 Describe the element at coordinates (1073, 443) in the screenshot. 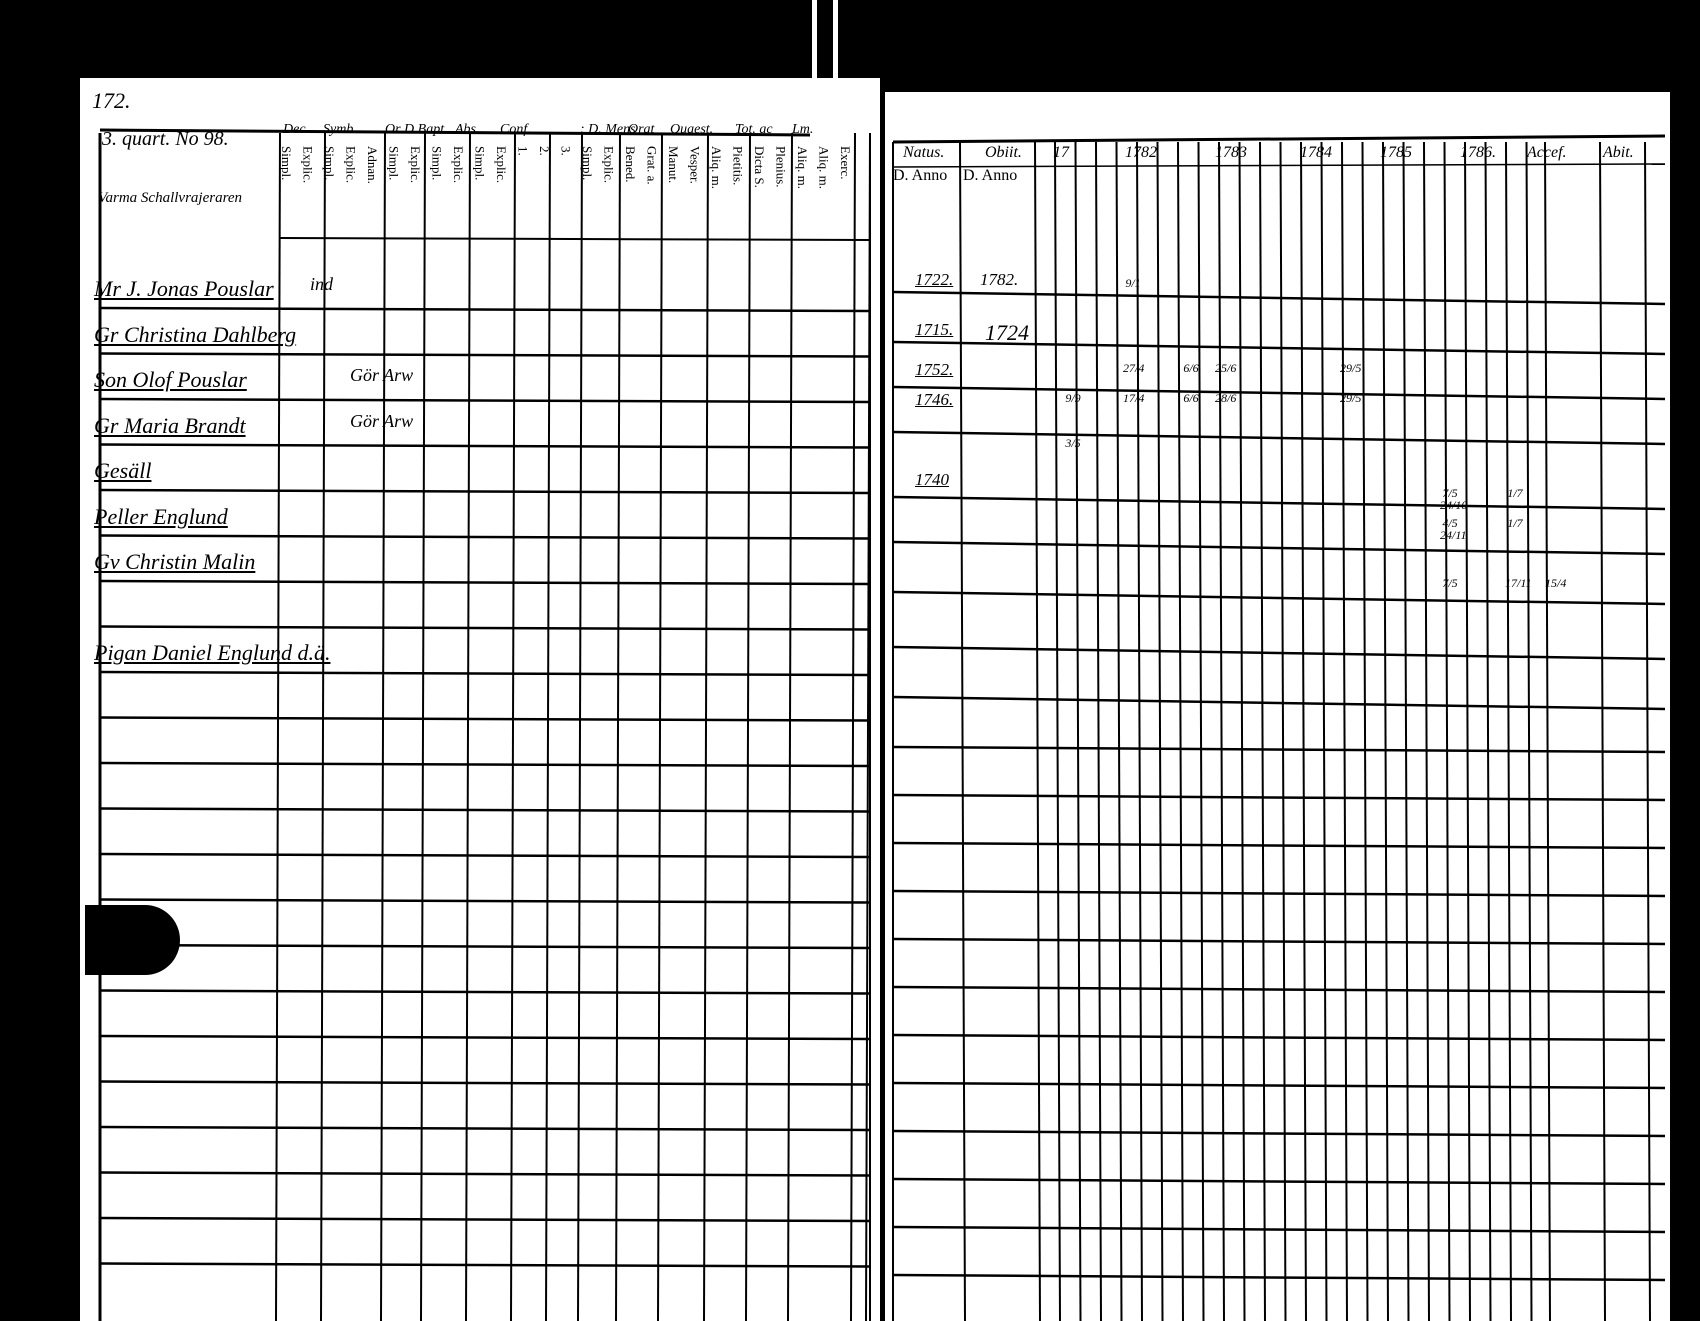

I see `register-mark: 3/5` at that location.